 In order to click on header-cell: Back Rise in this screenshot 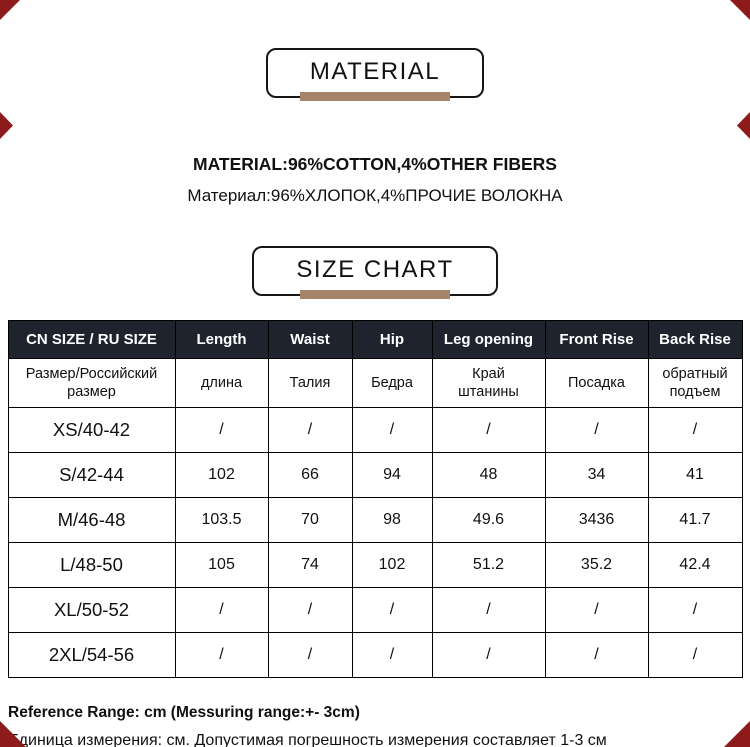, I will do `click(695, 339)`.